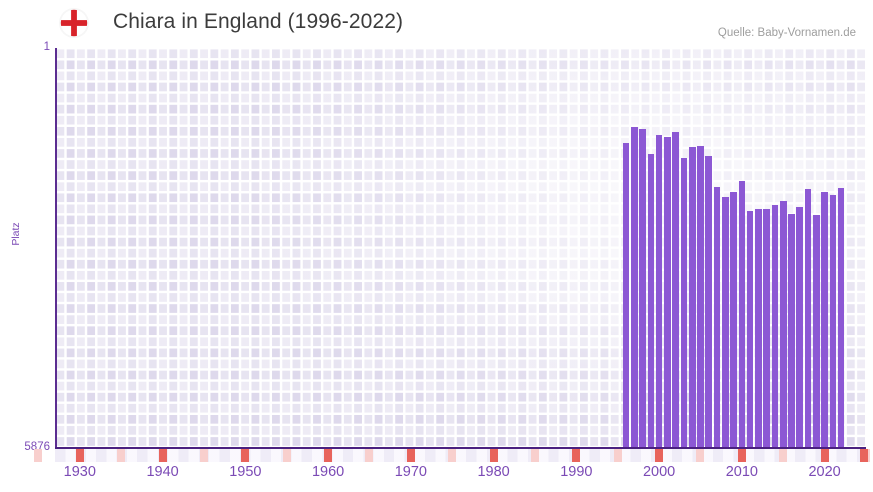 This screenshot has width=873, height=492. What do you see at coordinates (786, 33) in the screenshot?
I see `source-attribution: Quelle: Baby-Vornamen.de` at bounding box center [786, 33].